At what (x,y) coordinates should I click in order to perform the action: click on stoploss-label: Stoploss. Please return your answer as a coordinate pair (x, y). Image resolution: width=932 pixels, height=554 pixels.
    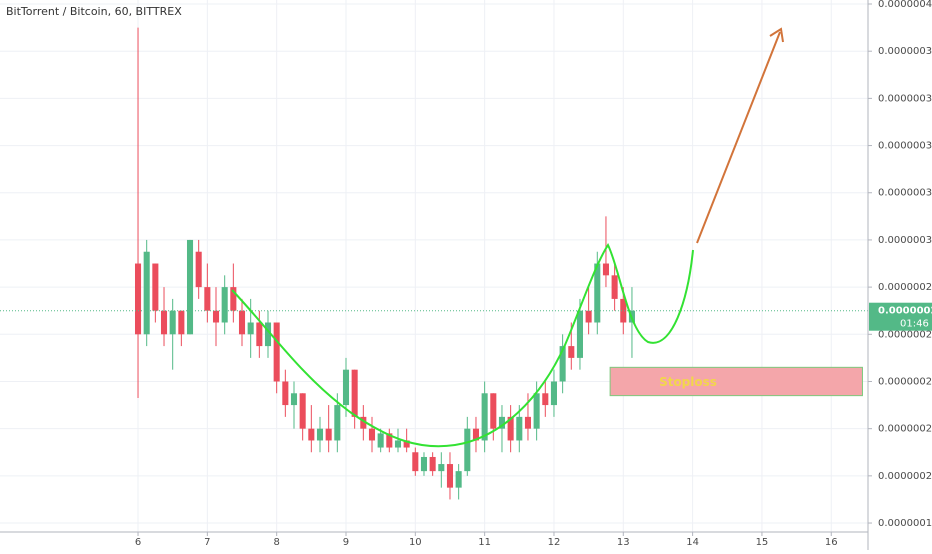
    Looking at the image, I should click on (688, 382).